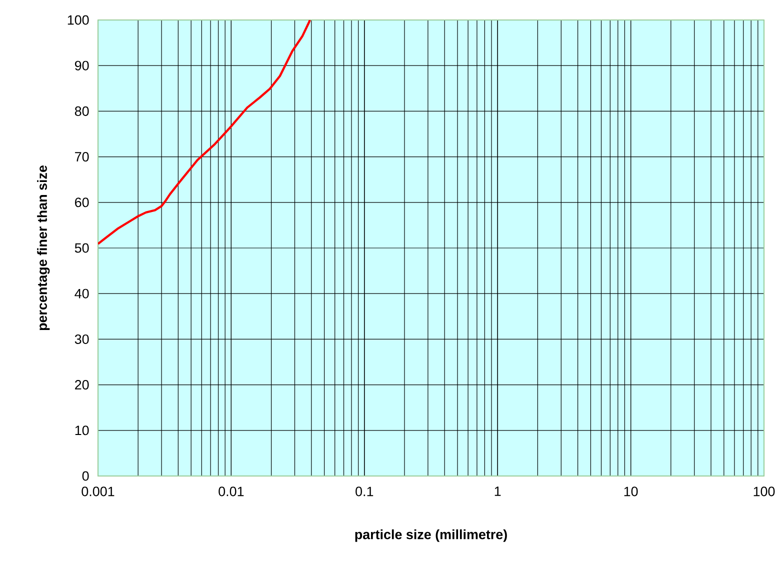  Describe the element at coordinates (431, 535) in the screenshot. I see `x-axis-title: particle size (millimetre)` at that location.